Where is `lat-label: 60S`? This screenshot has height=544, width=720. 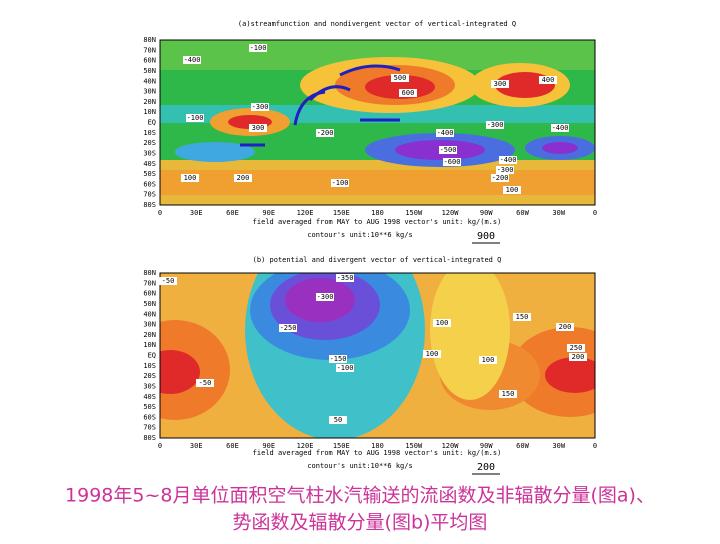
lat-label: 60S is located at coordinates (149, 417).